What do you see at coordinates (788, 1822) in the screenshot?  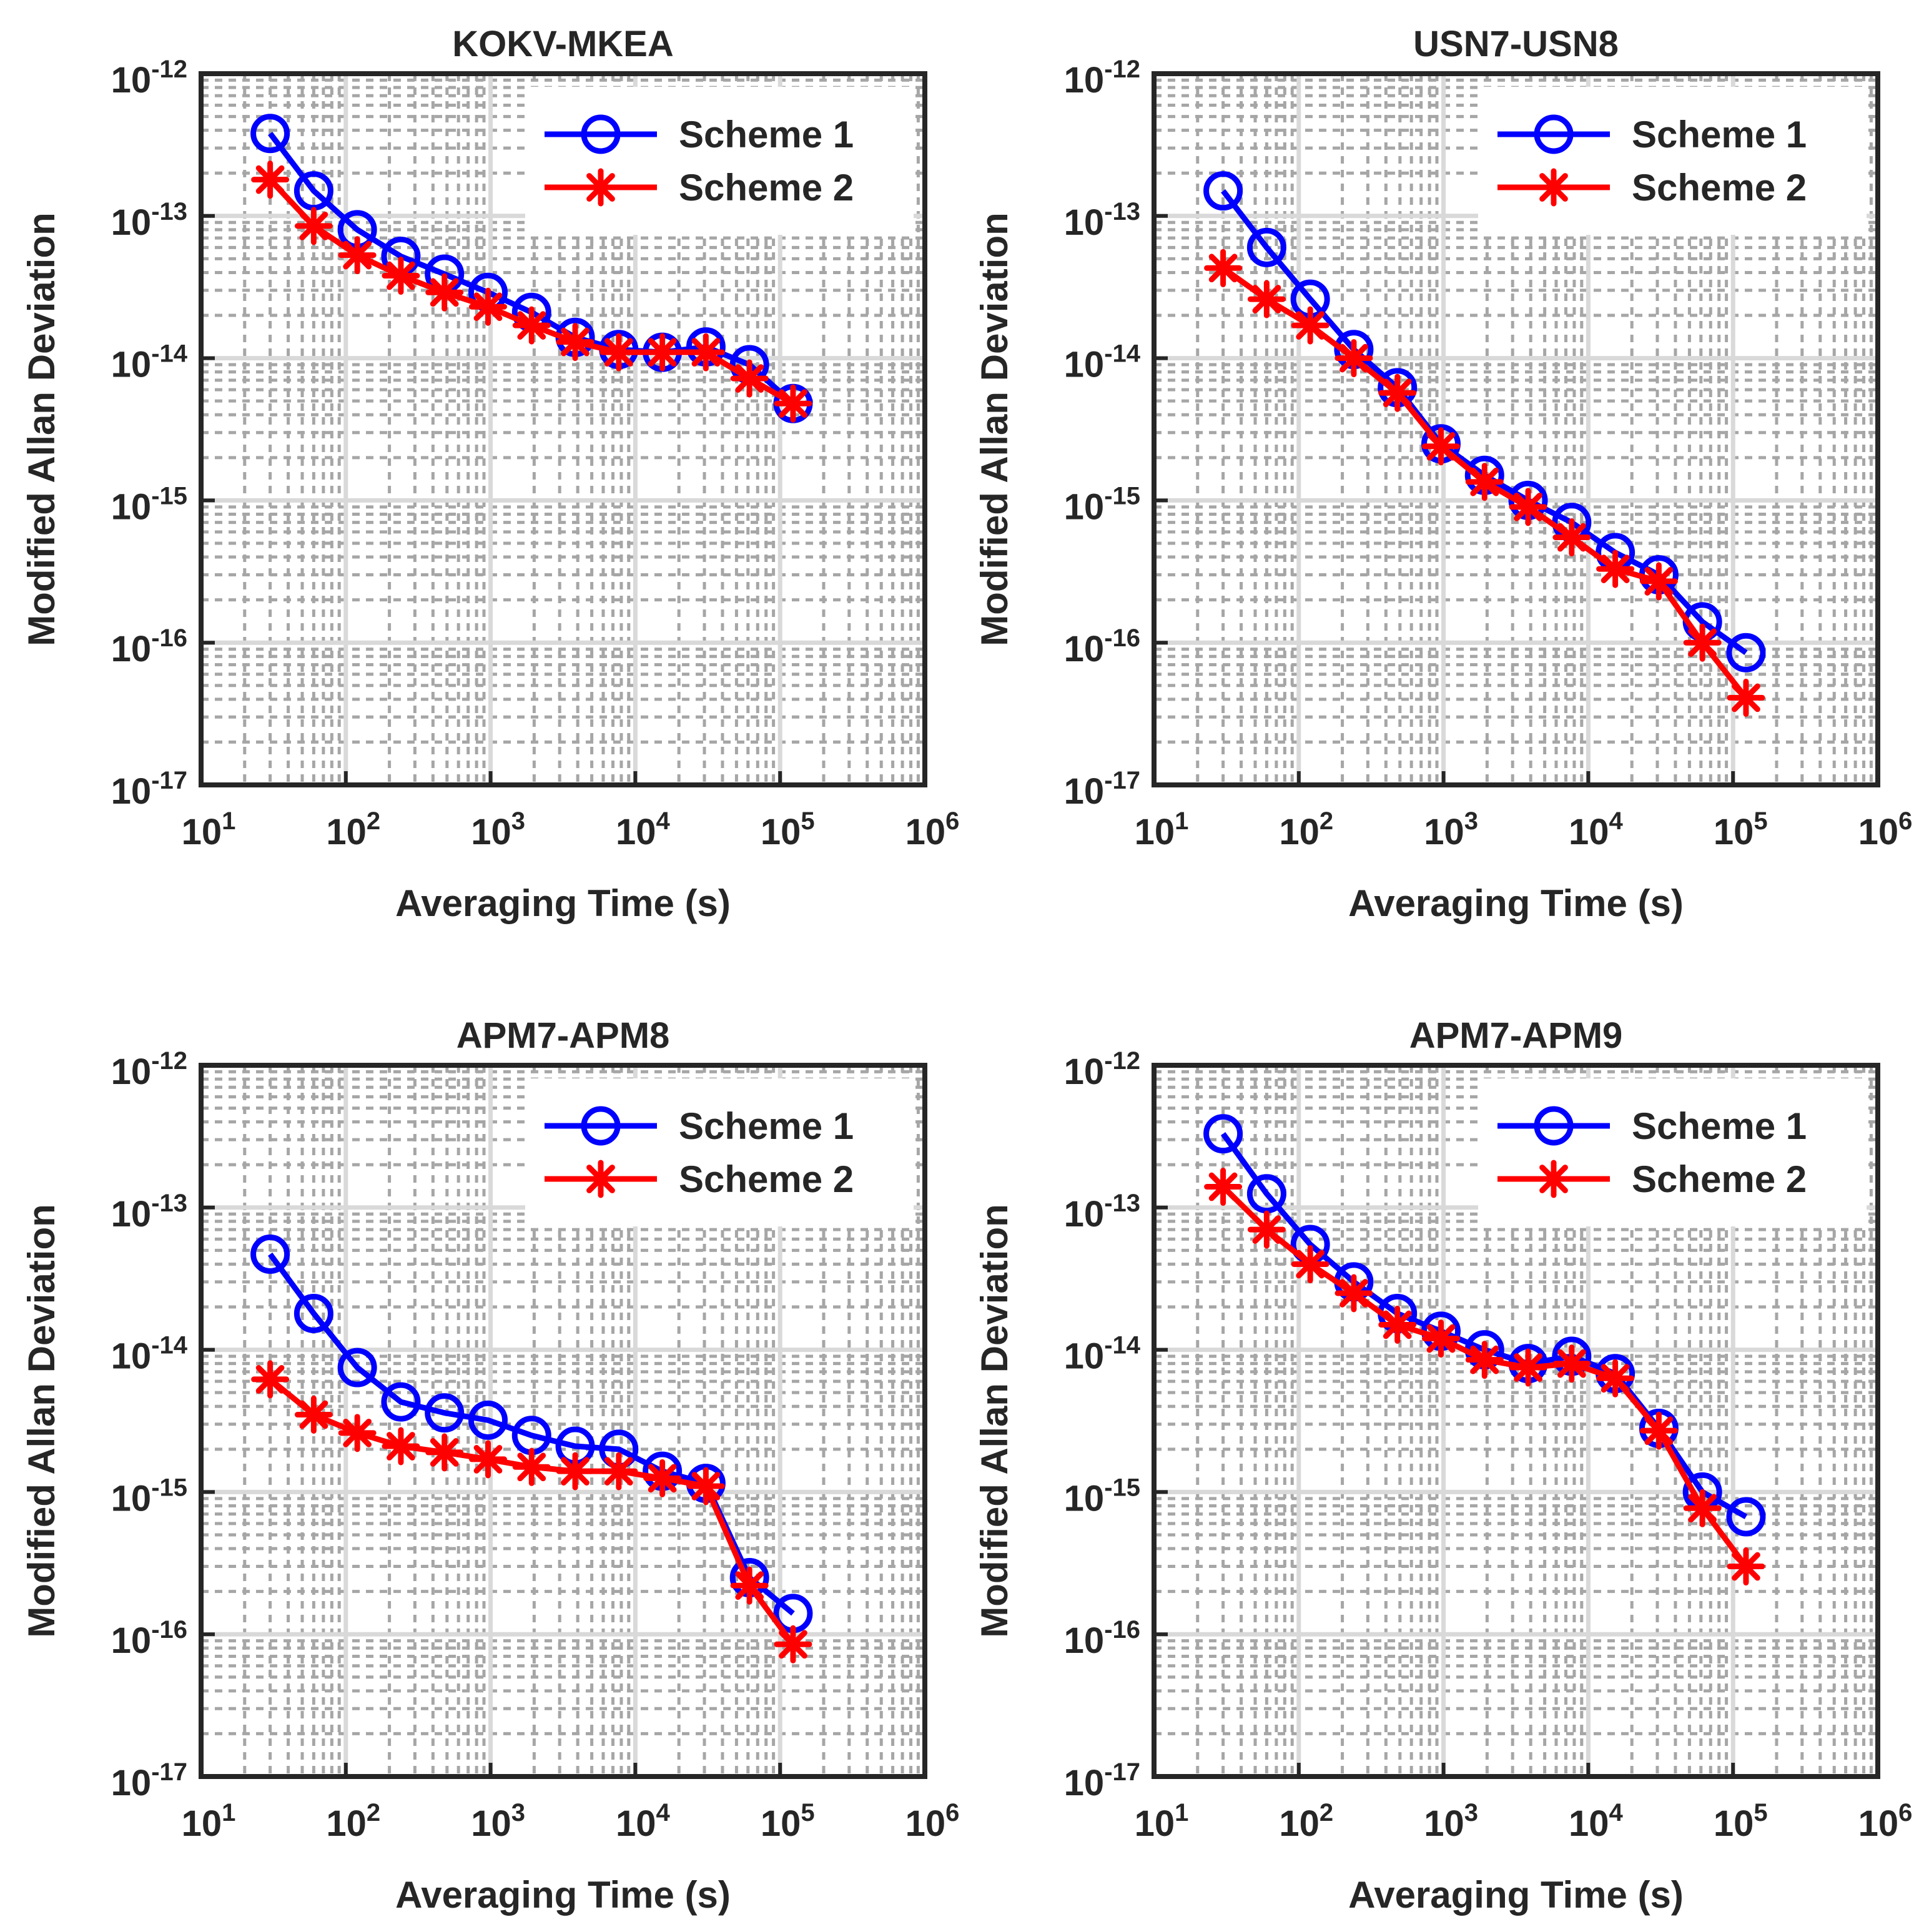 I see `x-tick-label: 10⁵` at bounding box center [788, 1822].